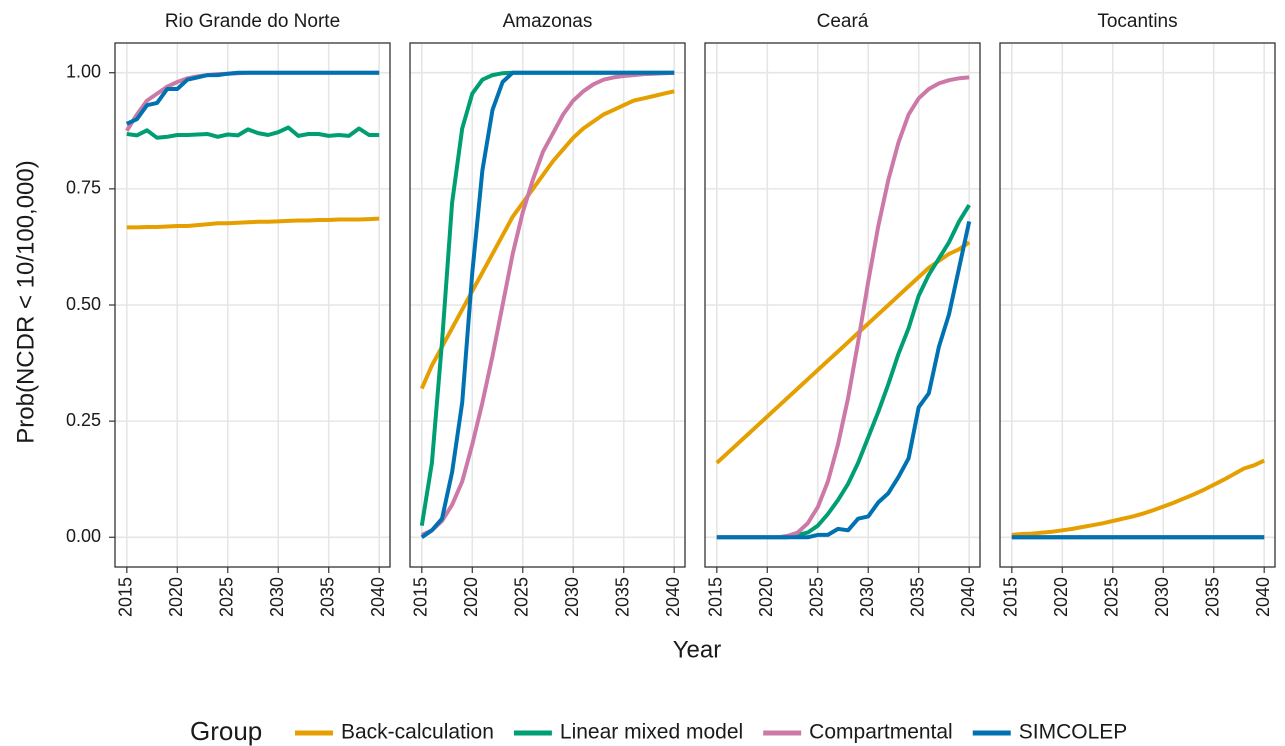 This screenshot has width=1285, height=746. What do you see at coordinates (83, 304) in the screenshot?
I see `y-tick-label: 0.50` at bounding box center [83, 304].